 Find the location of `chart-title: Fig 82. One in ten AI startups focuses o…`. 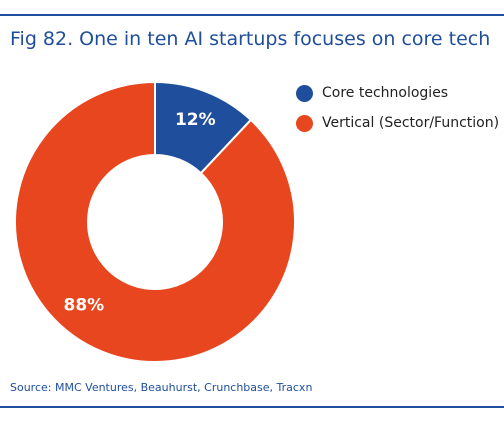

chart-title: Fig 82. One in ten AI startups focuses o… is located at coordinates (250, 39).